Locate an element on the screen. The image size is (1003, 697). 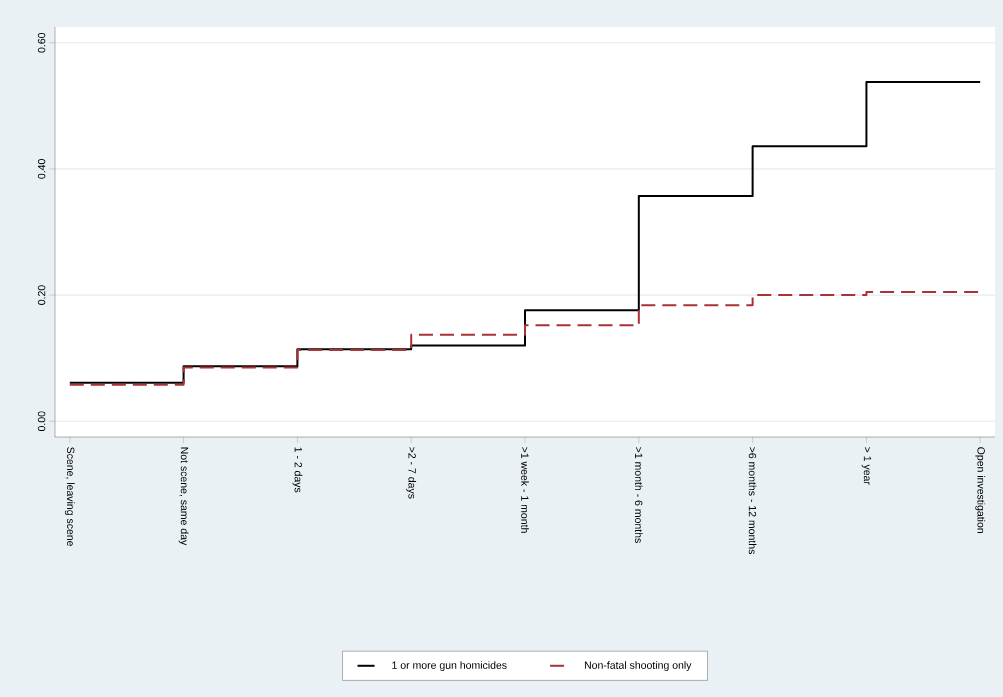
x-tick-label: 1 - 2 days is located at coordinates (297, 470).